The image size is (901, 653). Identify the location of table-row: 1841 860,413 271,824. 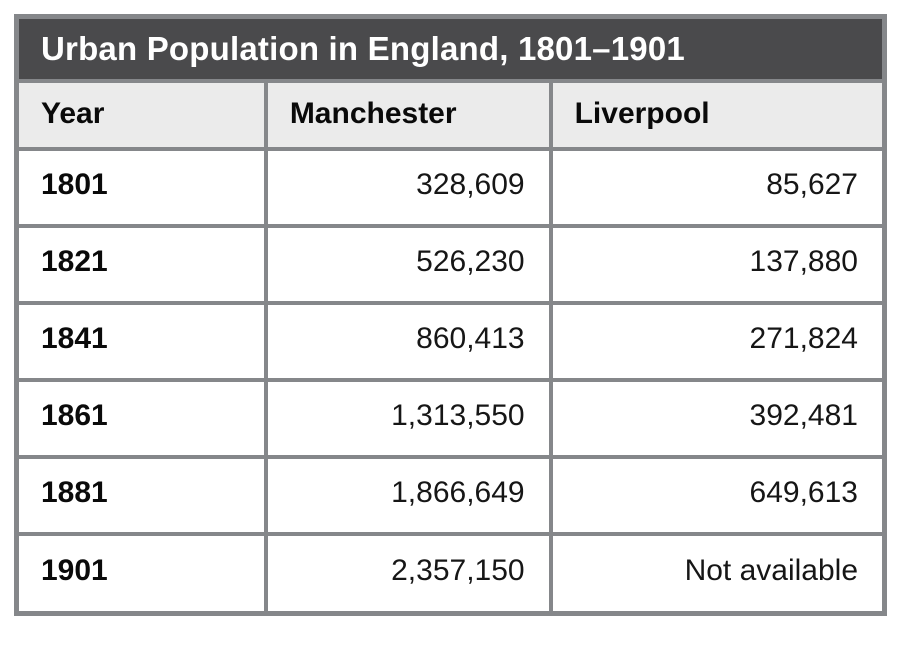
(450, 341).